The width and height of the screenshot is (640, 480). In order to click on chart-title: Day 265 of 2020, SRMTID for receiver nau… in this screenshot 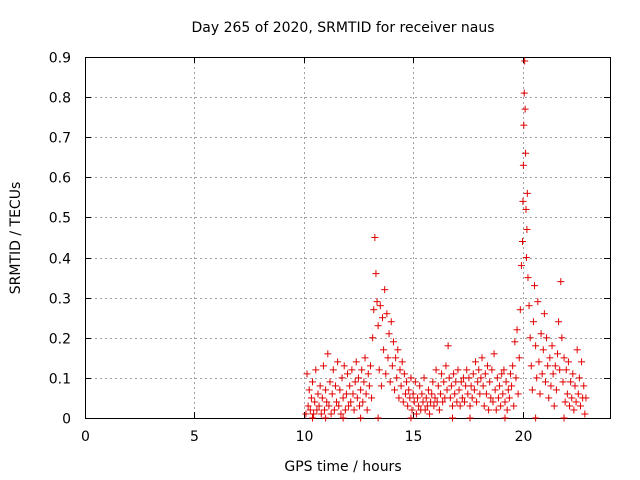, I will do `click(342, 28)`.